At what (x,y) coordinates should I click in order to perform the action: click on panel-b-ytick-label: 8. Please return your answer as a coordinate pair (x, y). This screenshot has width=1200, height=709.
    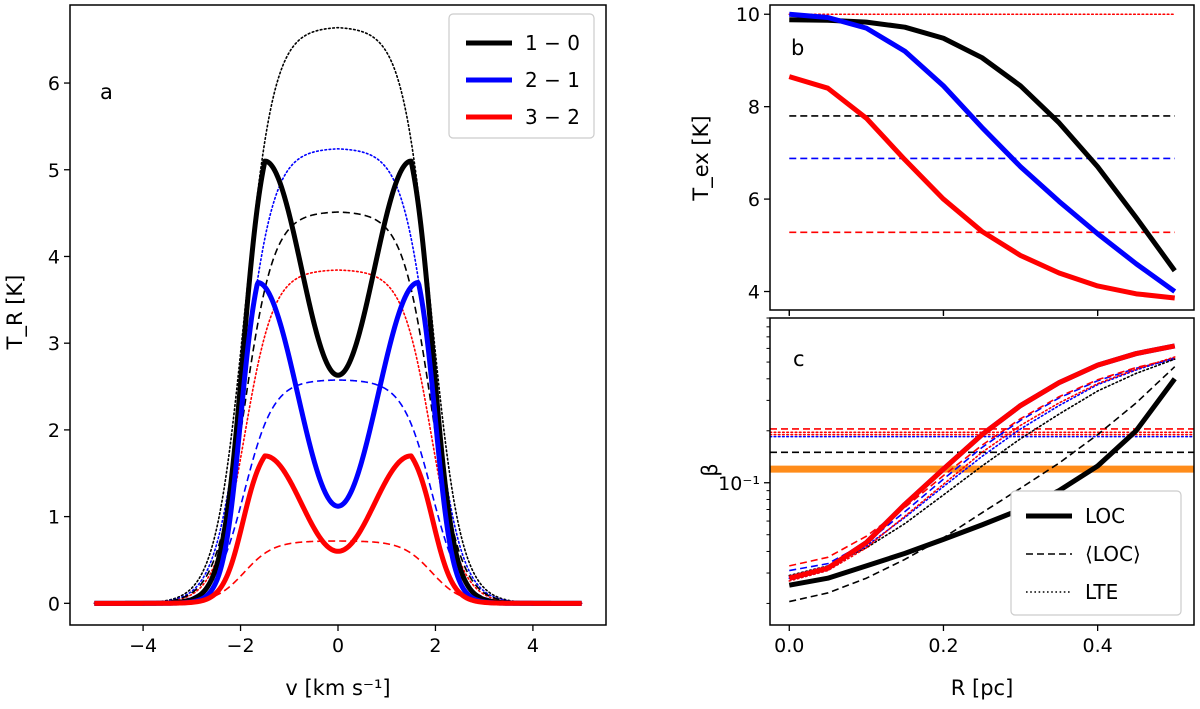
    Looking at the image, I should click on (754, 108).